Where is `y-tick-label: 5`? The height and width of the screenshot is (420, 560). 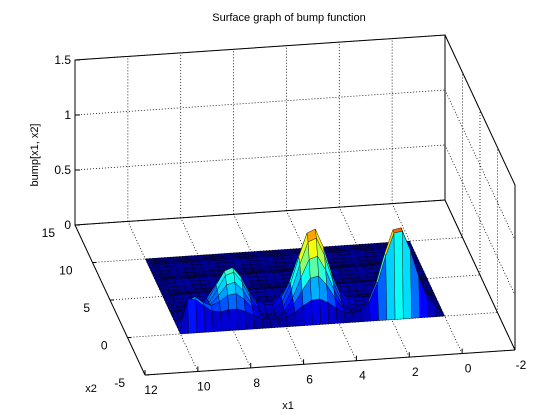
y-tick-label: 5 is located at coordinates (86, 308).